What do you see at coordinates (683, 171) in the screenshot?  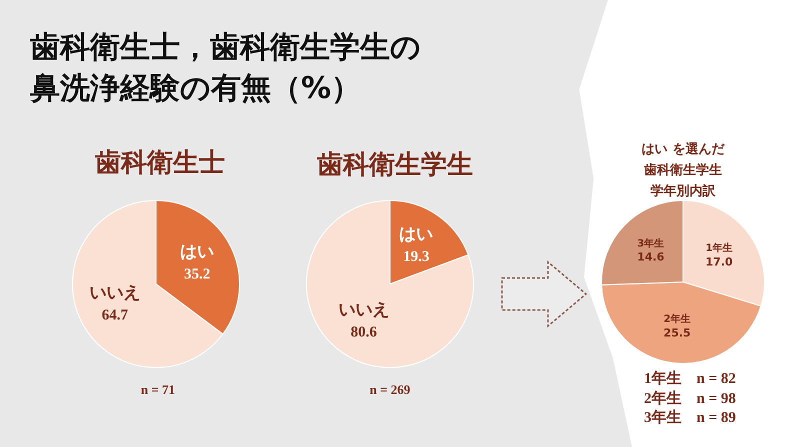 I see `chart-title: はい を選んだ歯科衛生学生学年別内訳` at bounding box center [683, 171].